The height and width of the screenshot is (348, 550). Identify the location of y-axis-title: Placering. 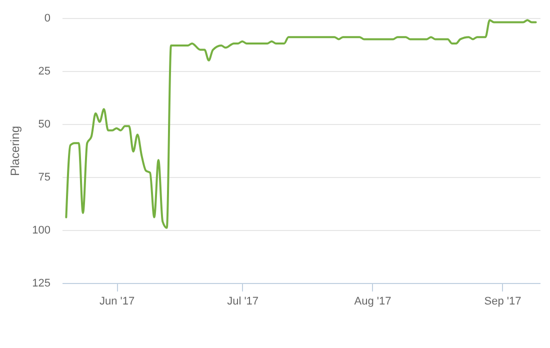
(15, 151).